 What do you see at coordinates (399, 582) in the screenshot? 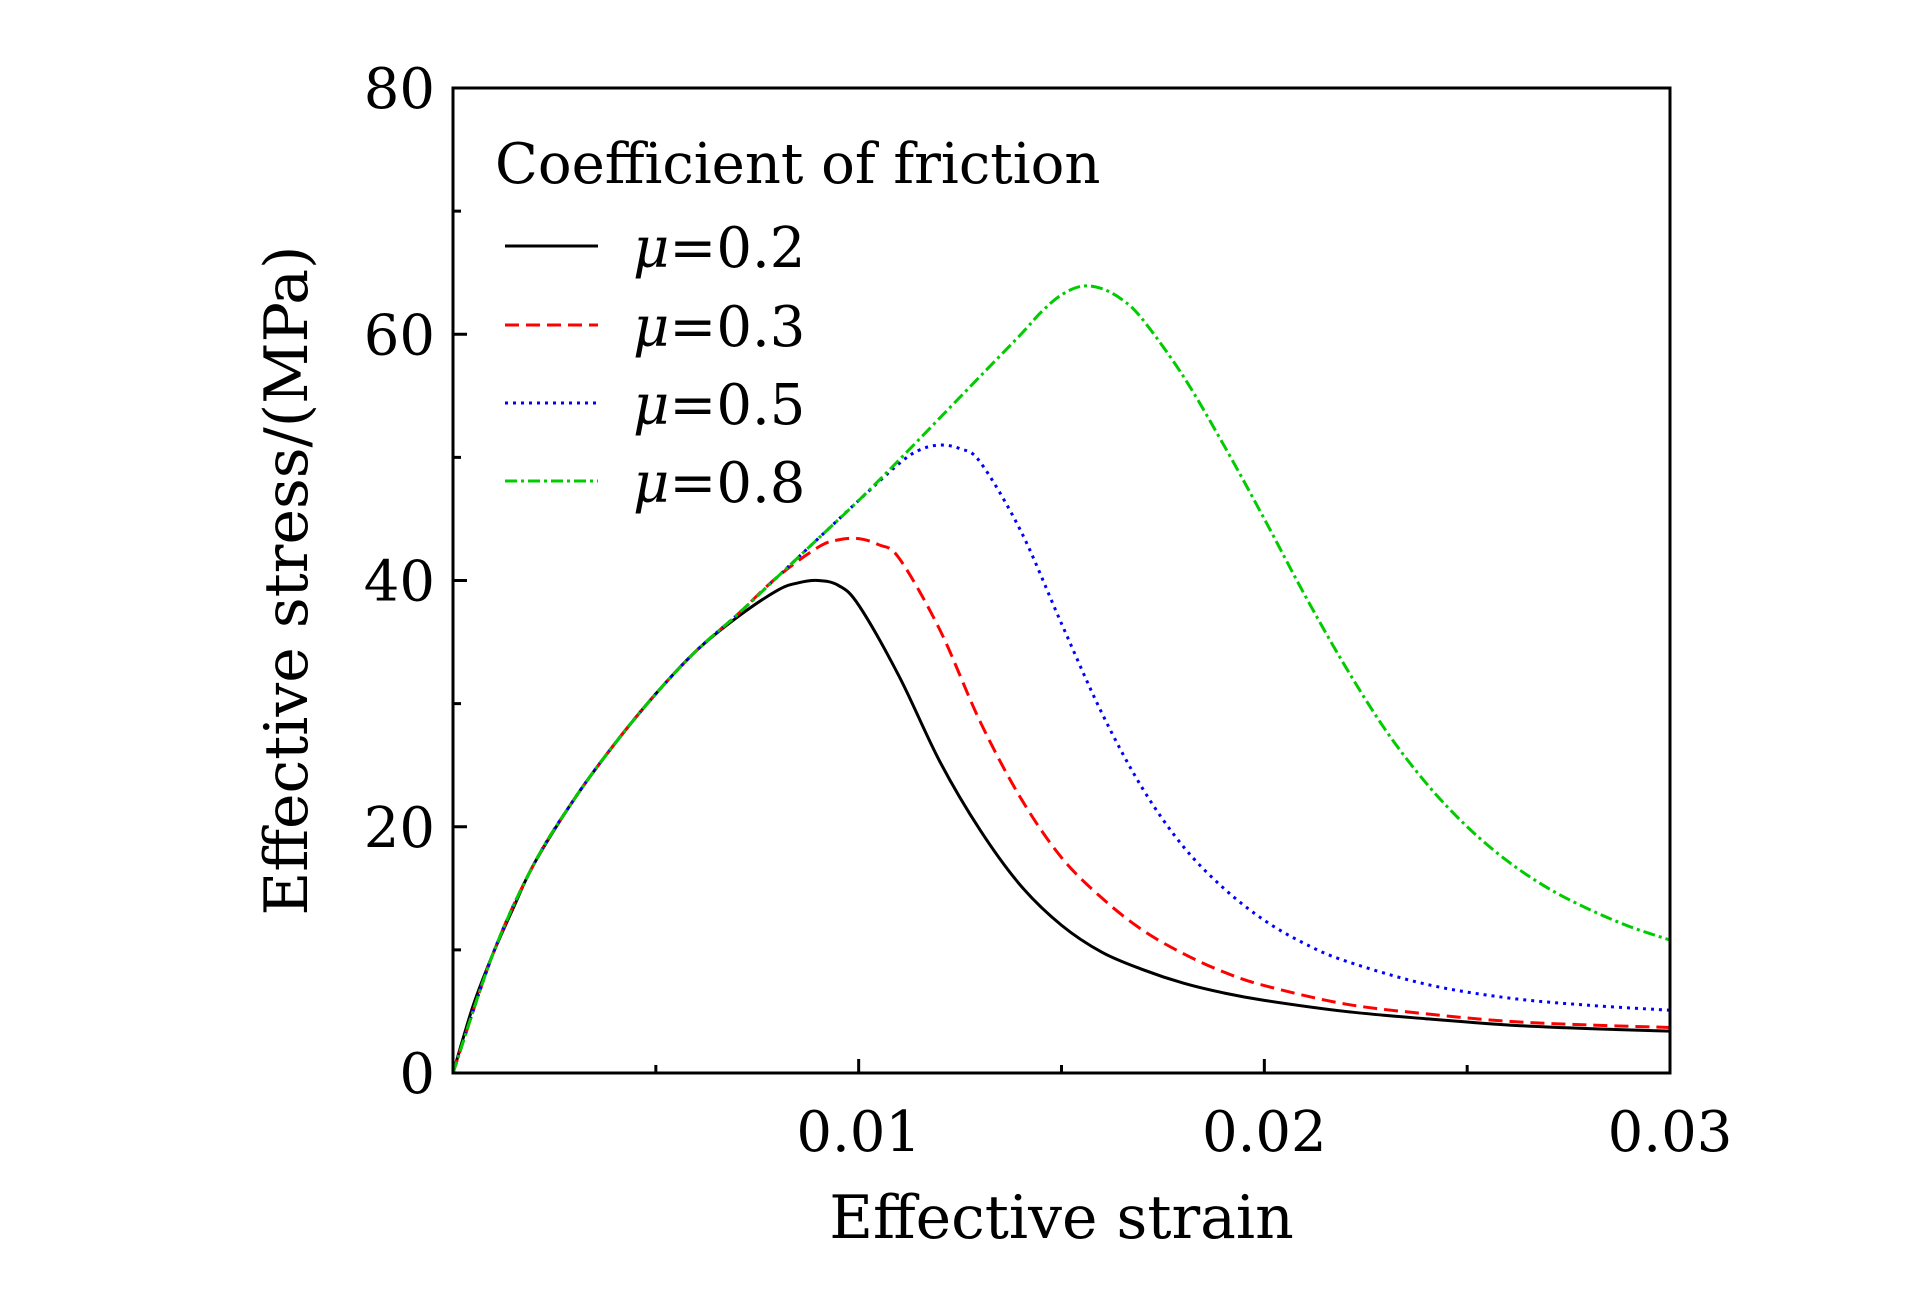
I see `y-tick-label: 40` at bounding box center [399, 582].